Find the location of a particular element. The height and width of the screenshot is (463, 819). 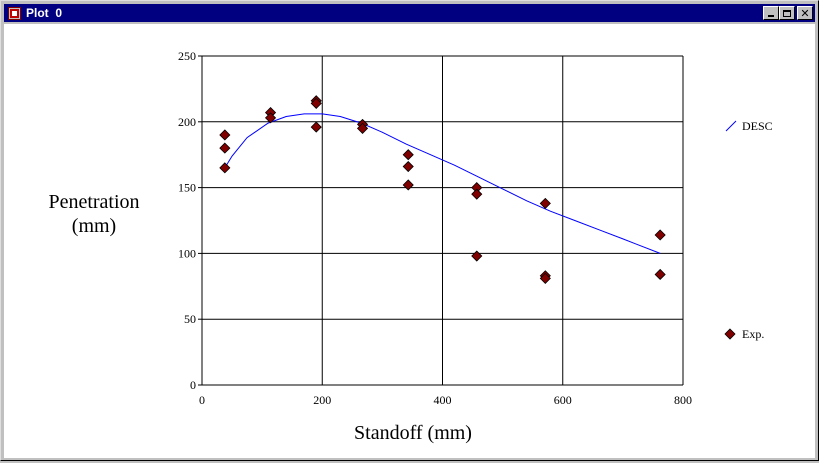

y-axis-label-line-1: Penetration is located at coordinates (93, 202).